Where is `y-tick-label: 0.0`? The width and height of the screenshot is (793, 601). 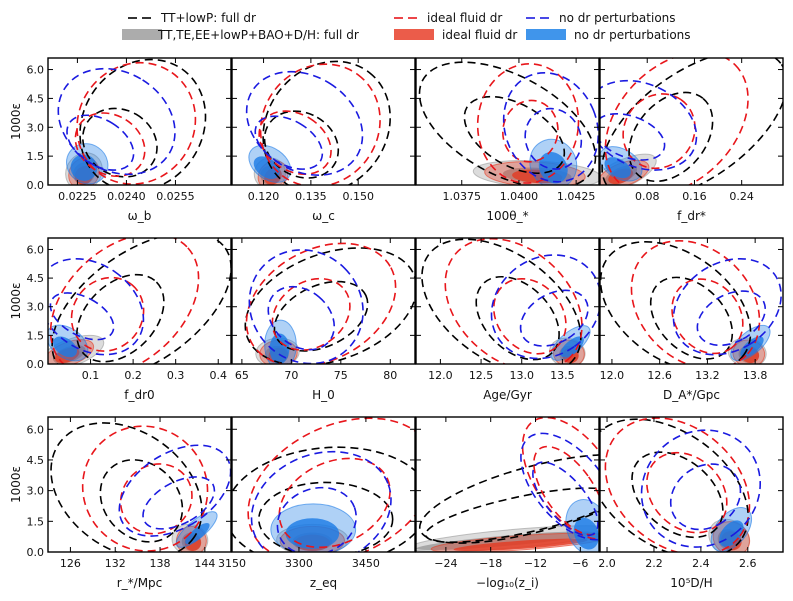 y-tick-label: 0.0 is located at coordinates (36, 552).